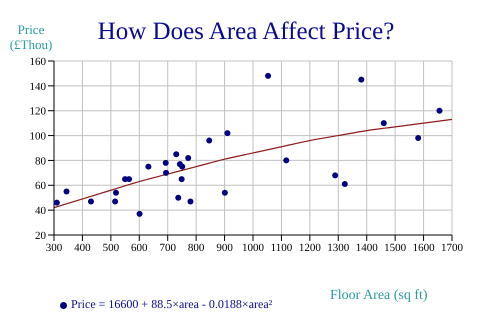  I want to click on legend-label: Price = 16600 + 88.5×area - 0.0188×area², so click(171, 304).